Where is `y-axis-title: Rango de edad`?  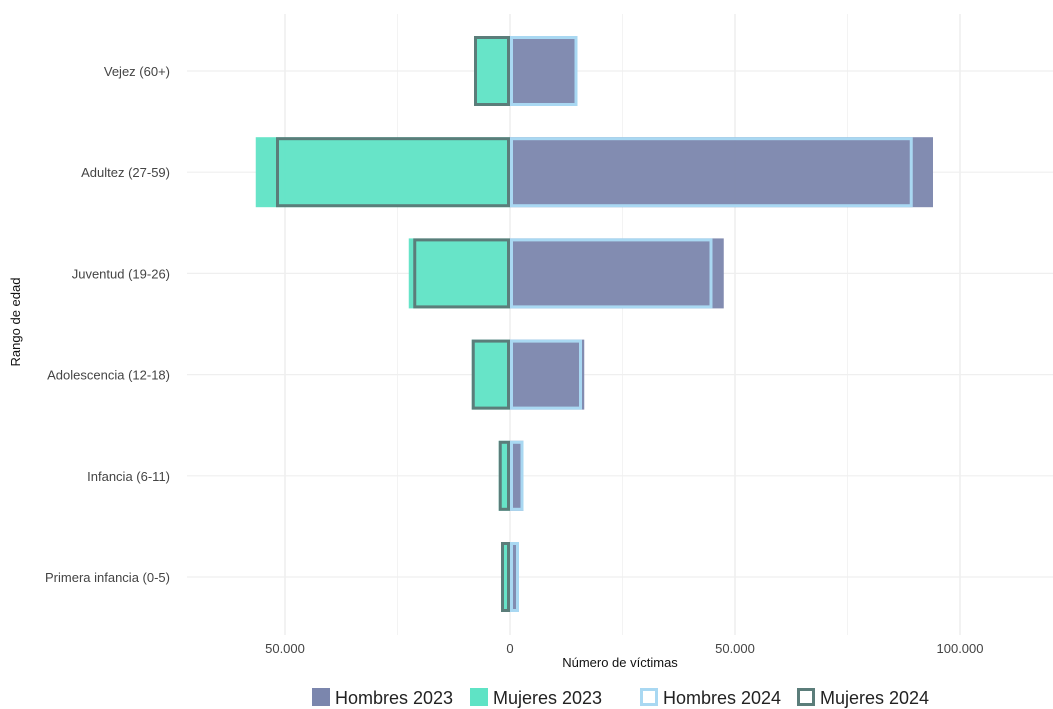 y-axis-title: Rango de edad is located at coordinates (15, 322).